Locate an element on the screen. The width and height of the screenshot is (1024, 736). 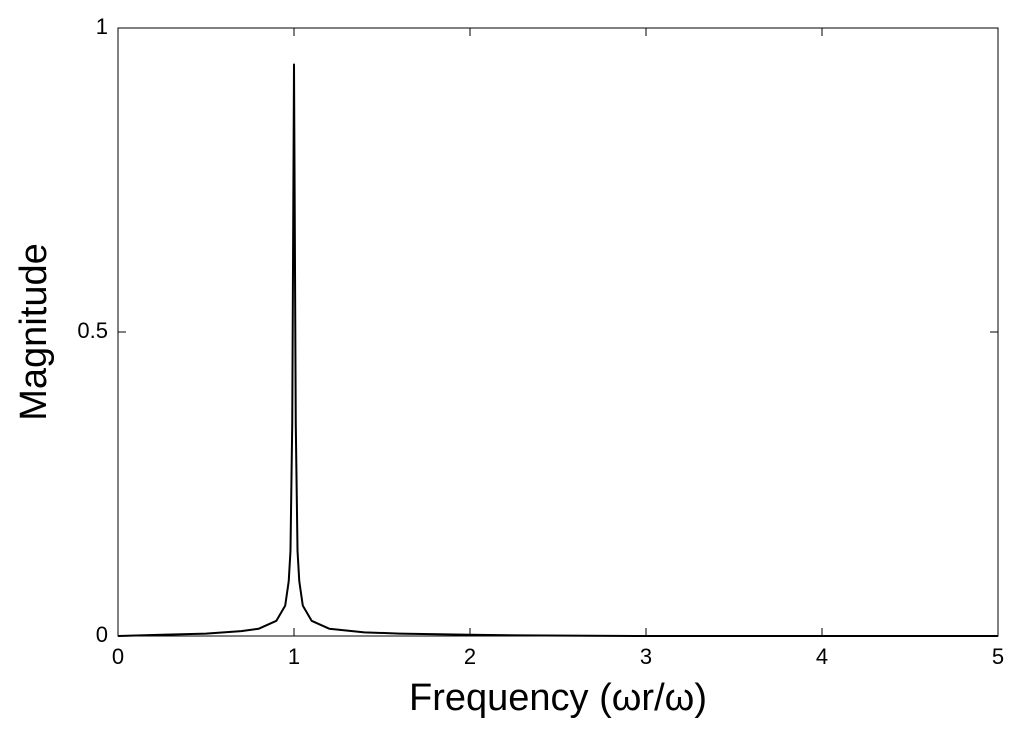
y-tick-label: 0 is located at coordinates (102, 634).